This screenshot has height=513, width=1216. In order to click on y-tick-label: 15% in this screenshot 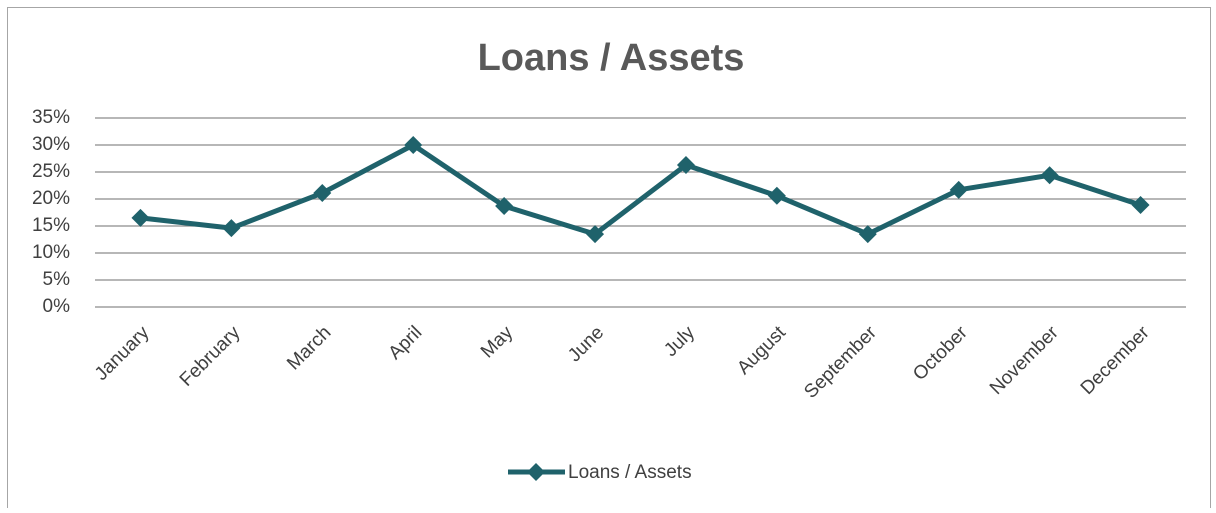, I will do `click(51, 225)`.